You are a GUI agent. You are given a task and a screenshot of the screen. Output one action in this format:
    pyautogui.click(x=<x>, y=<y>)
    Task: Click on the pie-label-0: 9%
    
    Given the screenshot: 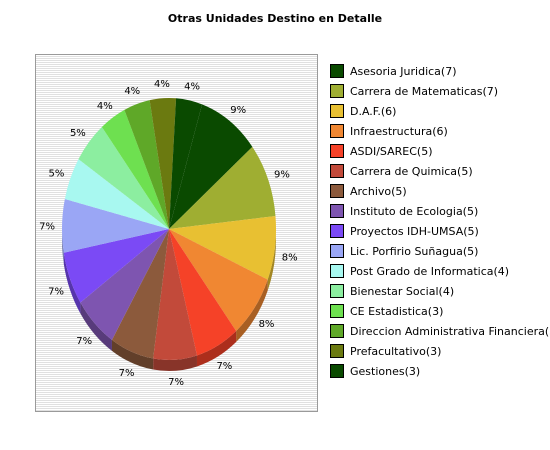 What is the action you would take?
    pyautogui.click(x=238, y=110)
    